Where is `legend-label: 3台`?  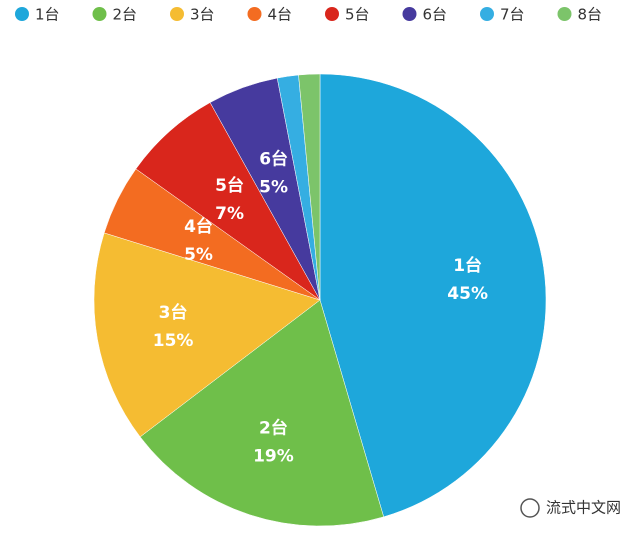
legend-label: 3台 is located at coordinates (202, 15).